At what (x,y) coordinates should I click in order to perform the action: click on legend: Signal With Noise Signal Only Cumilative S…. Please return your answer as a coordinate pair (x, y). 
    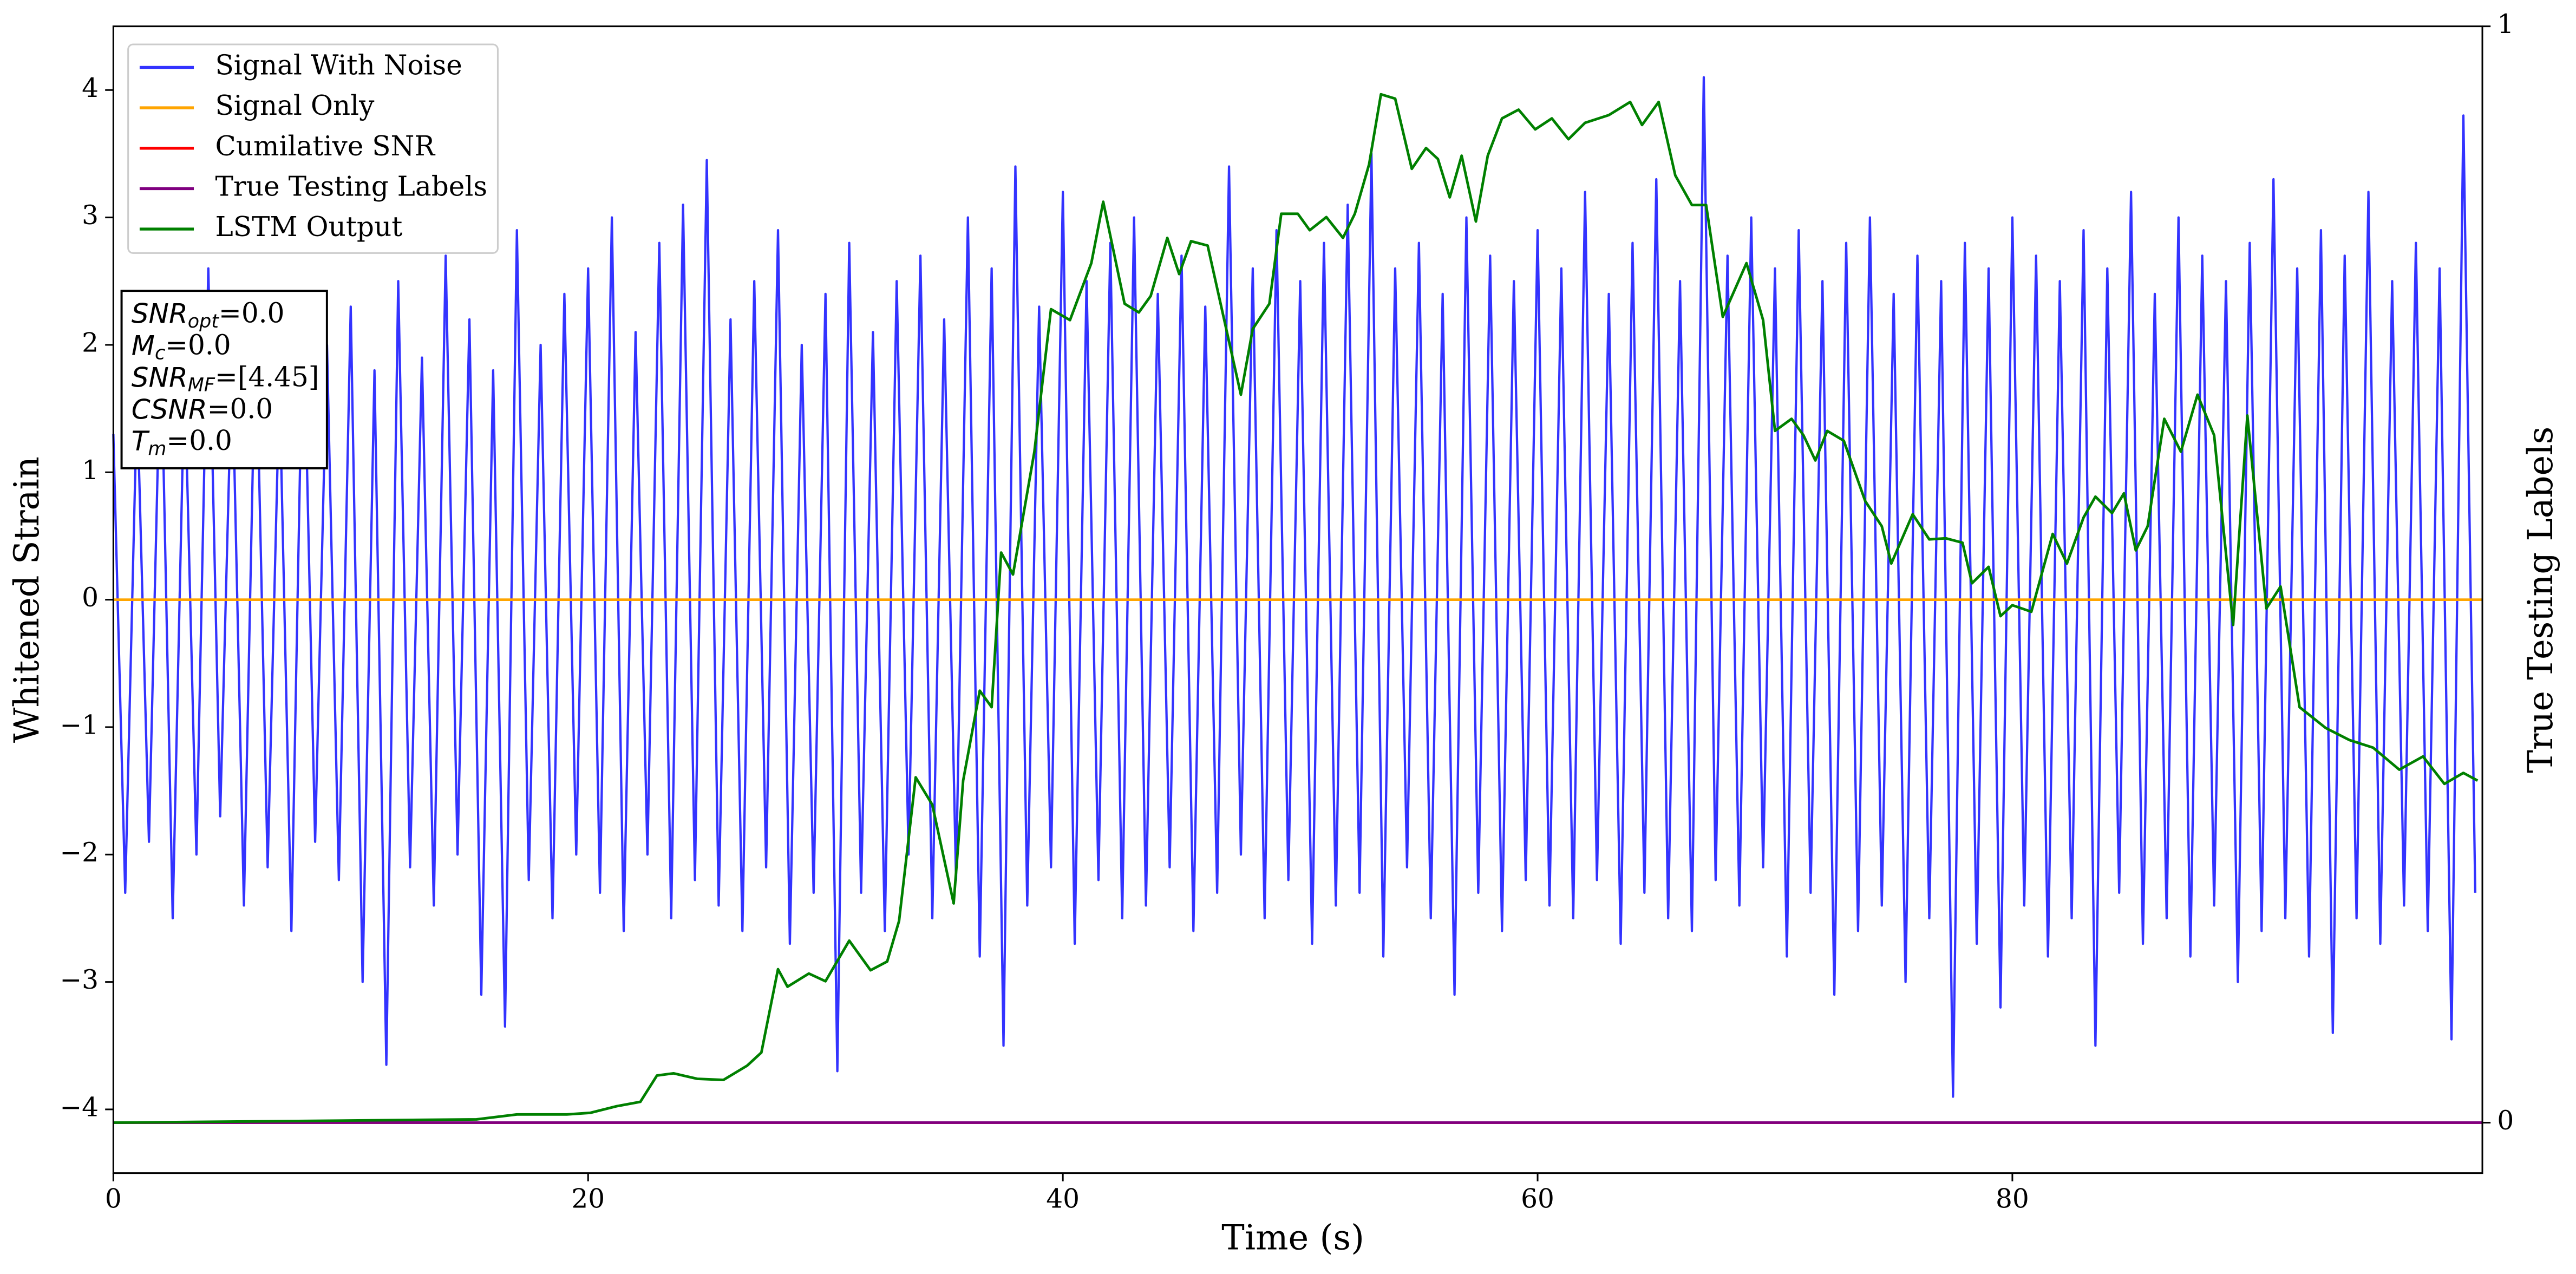
    Looking at the image, I should click on (313, 148).